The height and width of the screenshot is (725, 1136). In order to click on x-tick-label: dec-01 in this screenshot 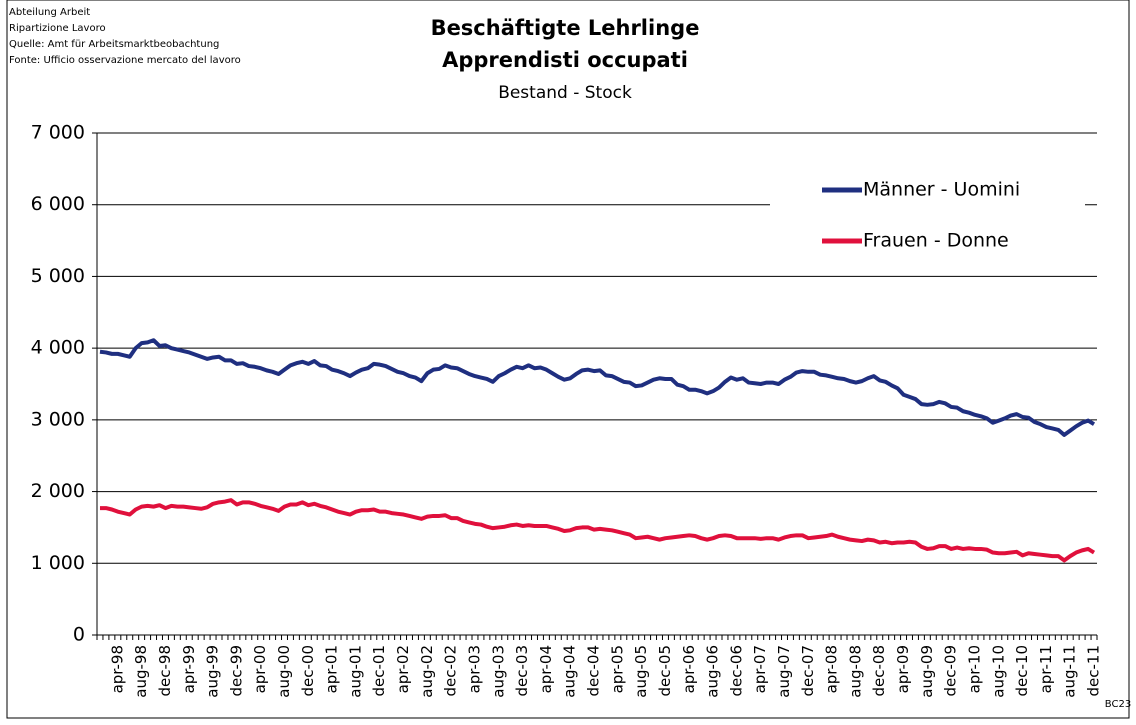, I will do `click(379, 671)`.